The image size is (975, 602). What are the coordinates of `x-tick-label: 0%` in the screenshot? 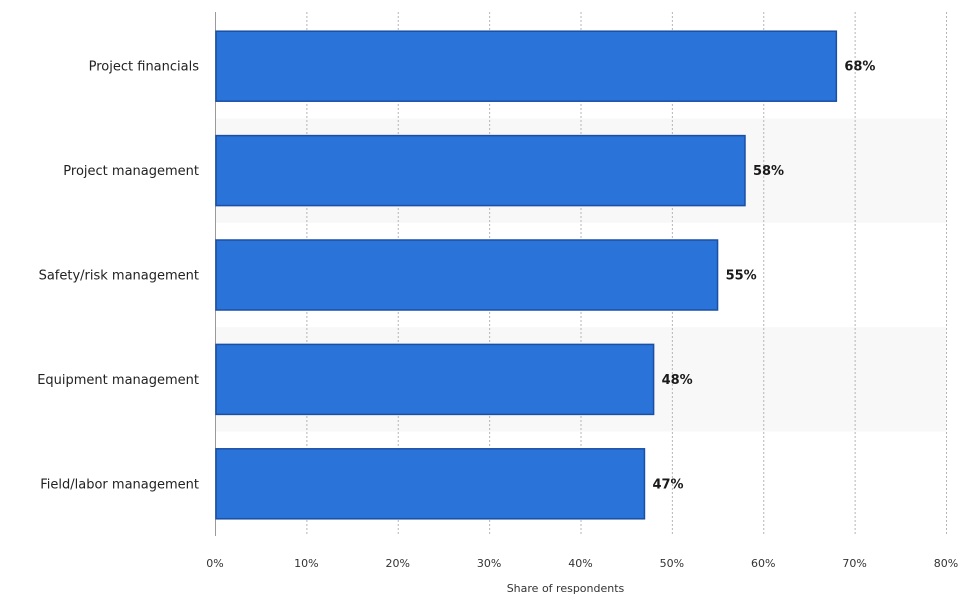 It's located at (214, 563).